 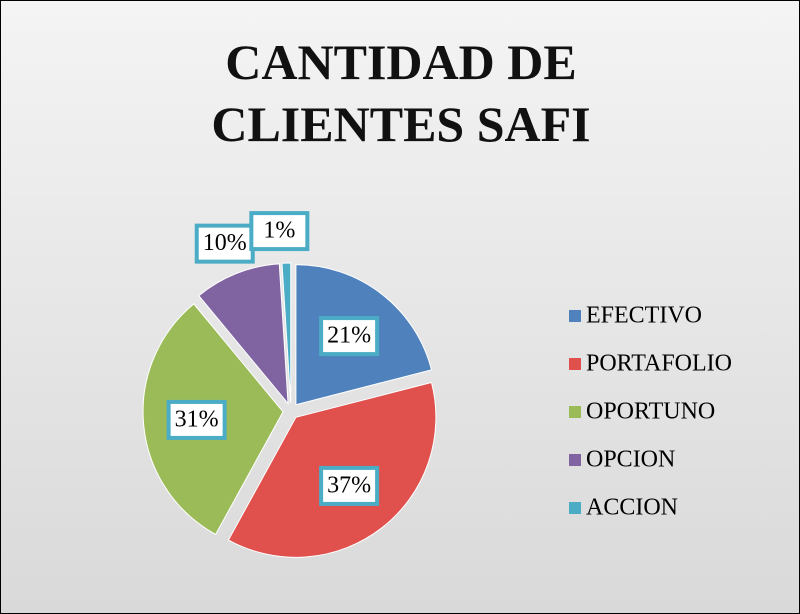 What do you see at coordinates (650, 412) in the screenshot?
I see `legend-label: OPORTUNO` at bounding box center [650, 412].